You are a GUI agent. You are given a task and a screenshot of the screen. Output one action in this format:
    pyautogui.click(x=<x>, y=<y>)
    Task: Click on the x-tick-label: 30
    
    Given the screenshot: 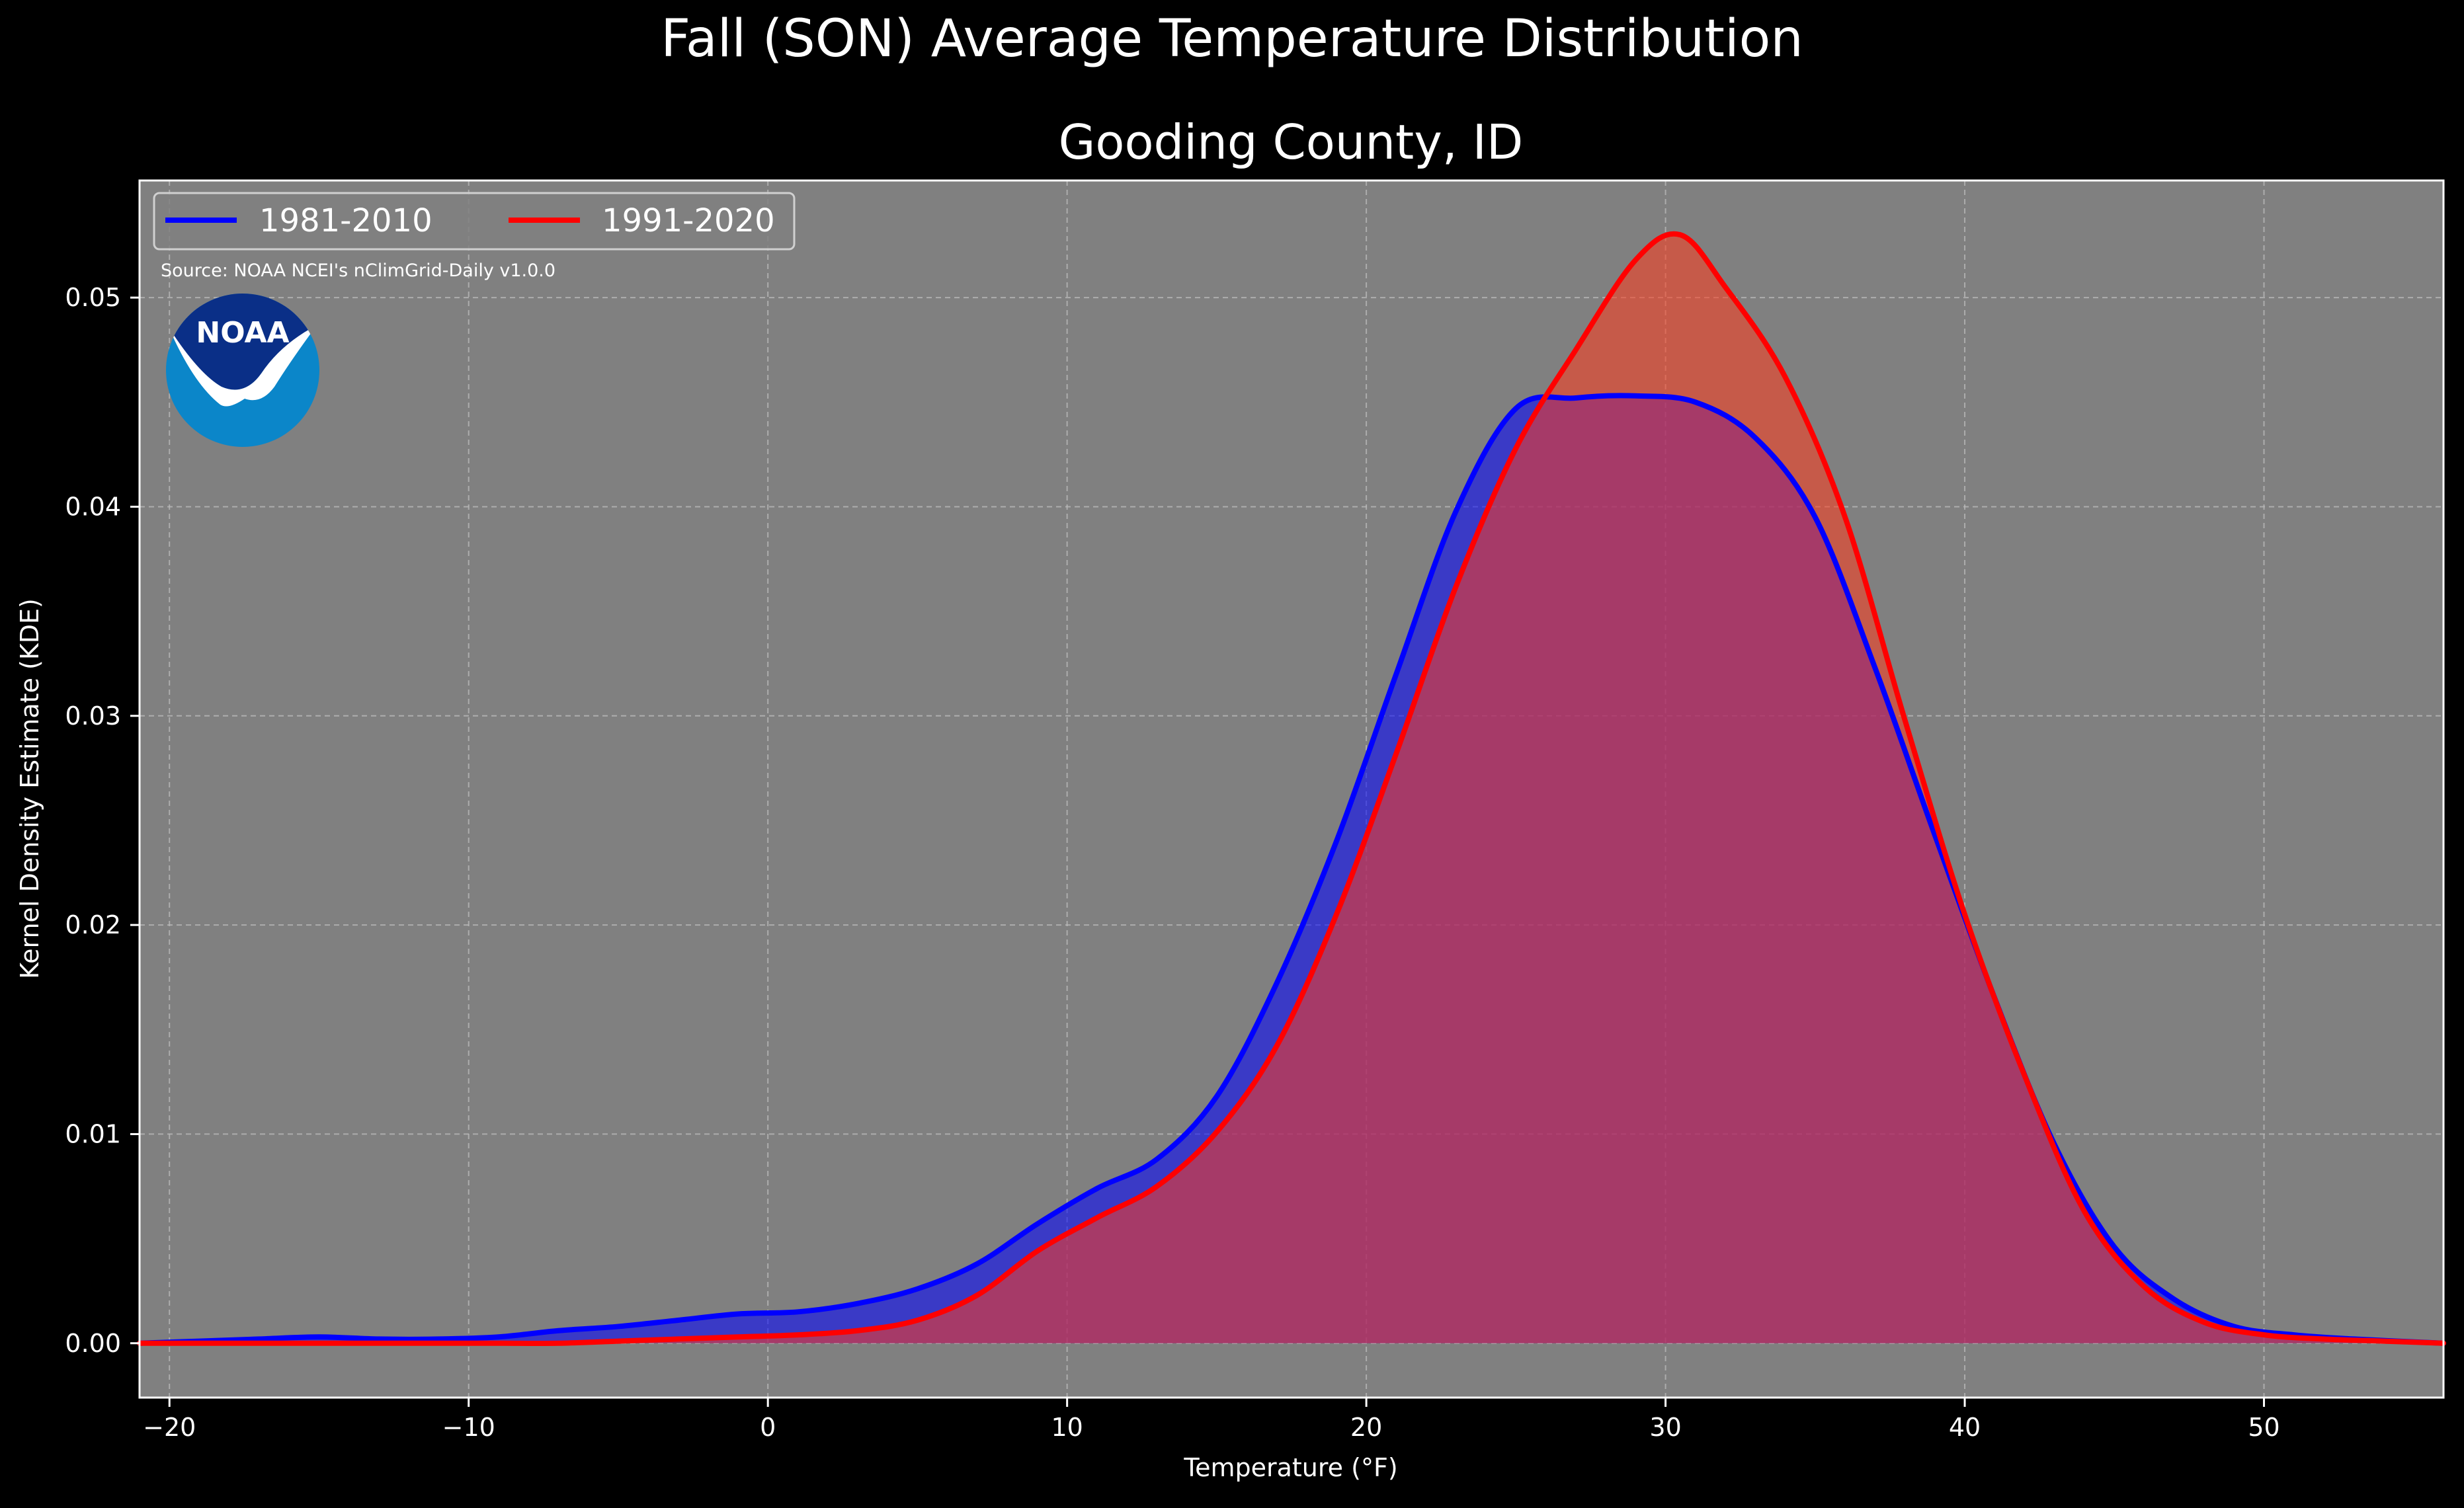 What is the action you would take?
    pyautogui.click(x=1665, y=1427)
    